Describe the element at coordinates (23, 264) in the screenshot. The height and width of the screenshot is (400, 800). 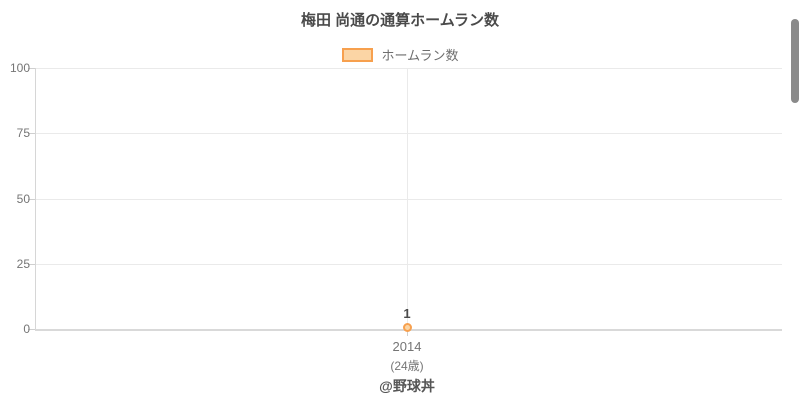
I see `y-tick-label-25: 25` at that location.